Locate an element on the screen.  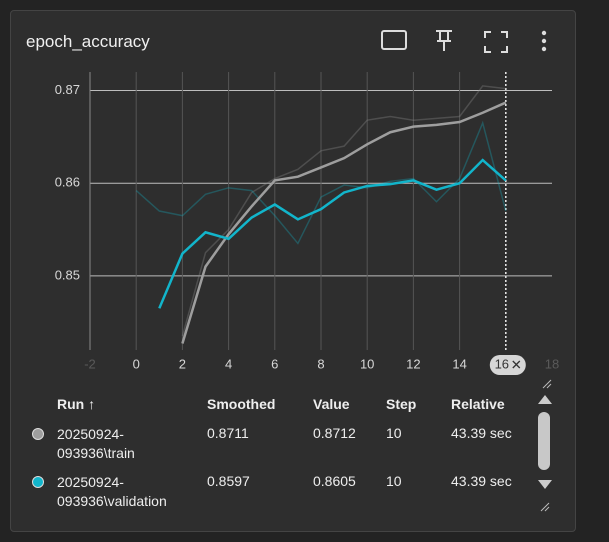
column-header: Run ↑ is located at coordinates (76, 404).